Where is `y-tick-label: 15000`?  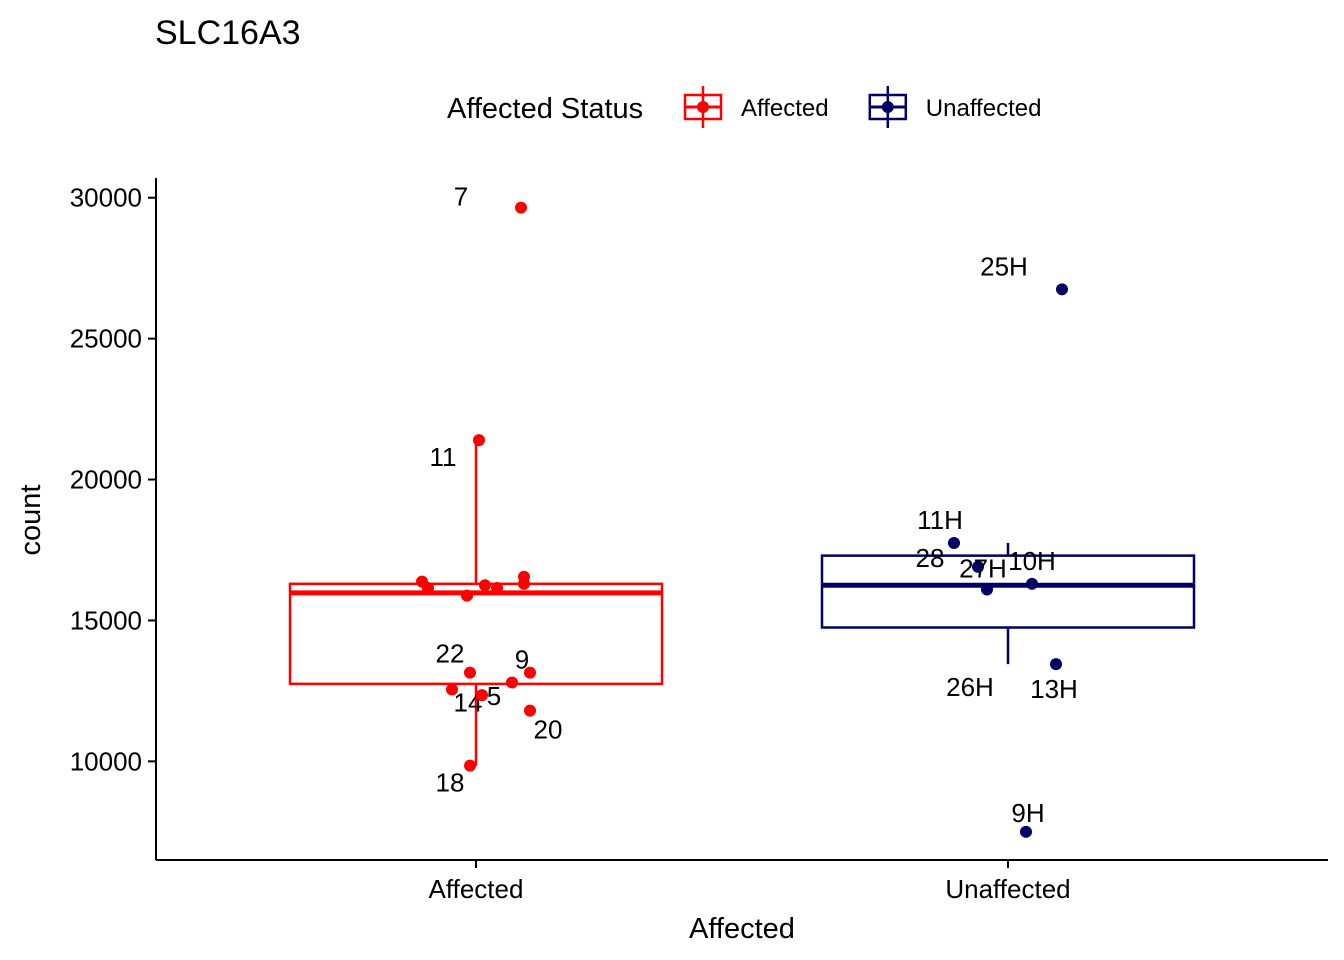
y-tick-label: 15000 is located at coordinates (106, 620).